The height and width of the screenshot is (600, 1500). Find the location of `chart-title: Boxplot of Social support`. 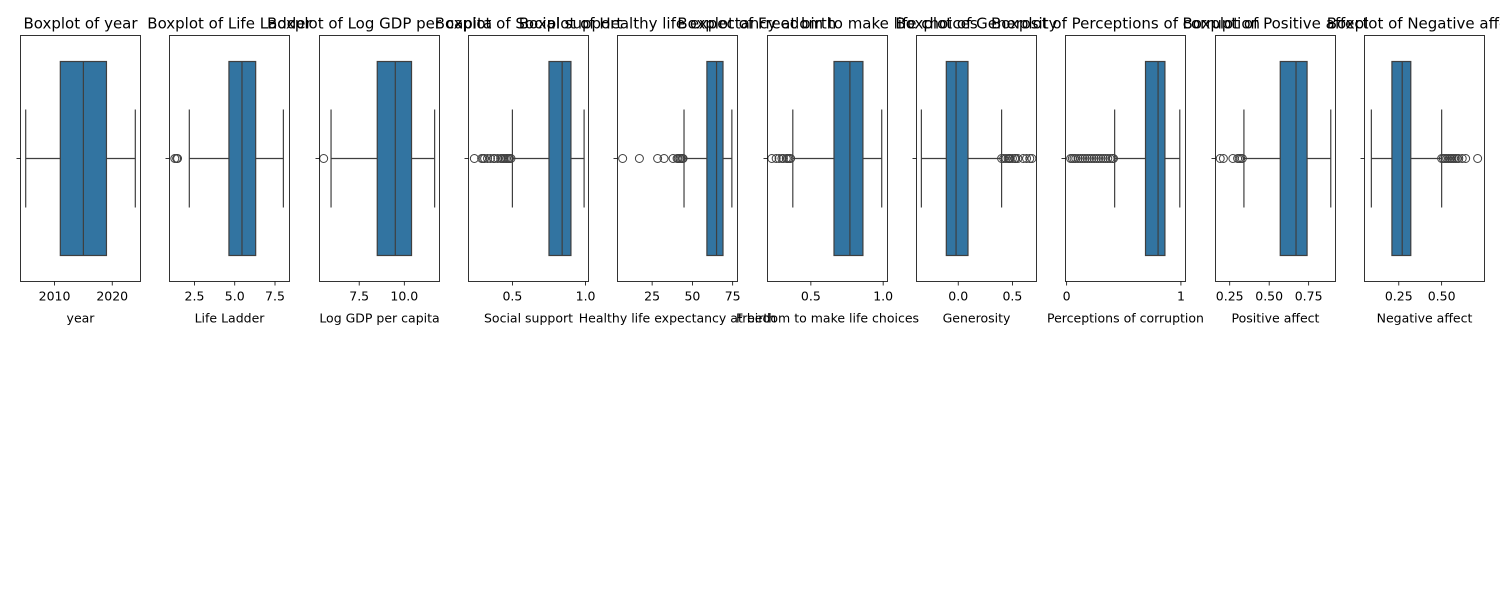

chart-title: Boxplot of Social support is located at coordinates (529, 24).